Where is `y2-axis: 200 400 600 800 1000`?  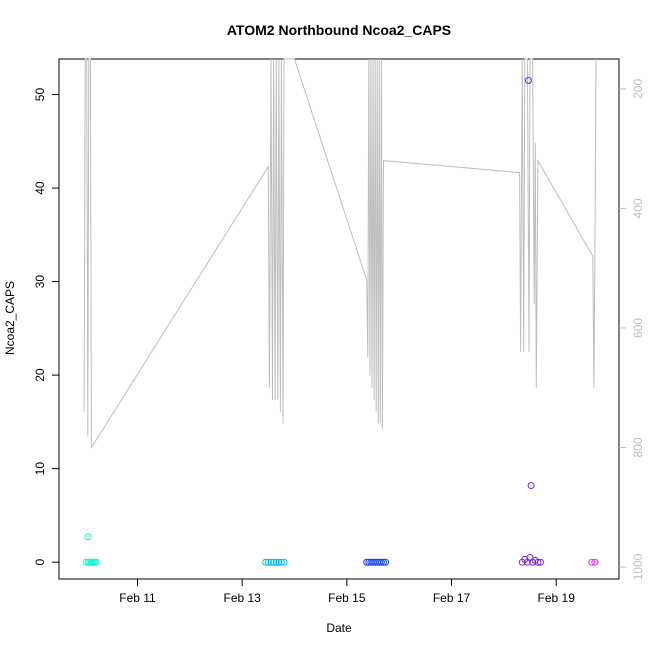 y2-axis: 200 400 600 800 1000 is located at coordinates (632, 329).